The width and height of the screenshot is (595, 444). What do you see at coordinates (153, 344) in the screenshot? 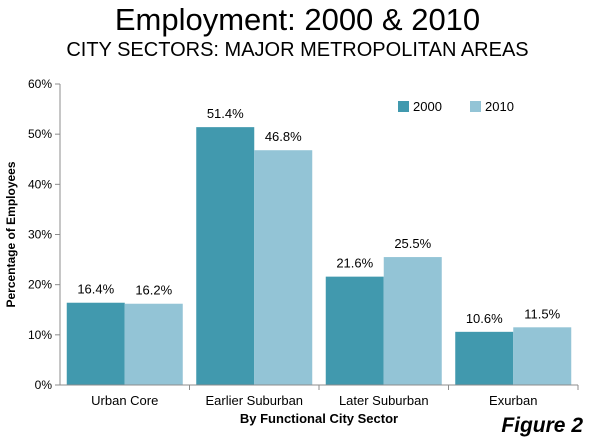
I see `bar-2010-urban-core` at bounding box center [153, 344].